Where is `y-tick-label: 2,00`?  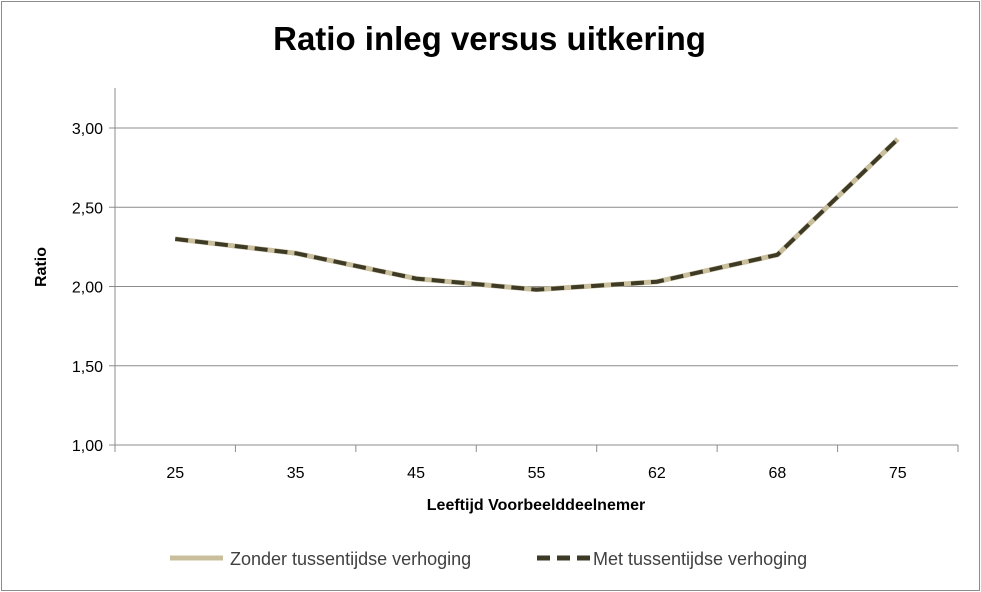
y-tick-label: 2,00 is located at coordinates (87, 288).